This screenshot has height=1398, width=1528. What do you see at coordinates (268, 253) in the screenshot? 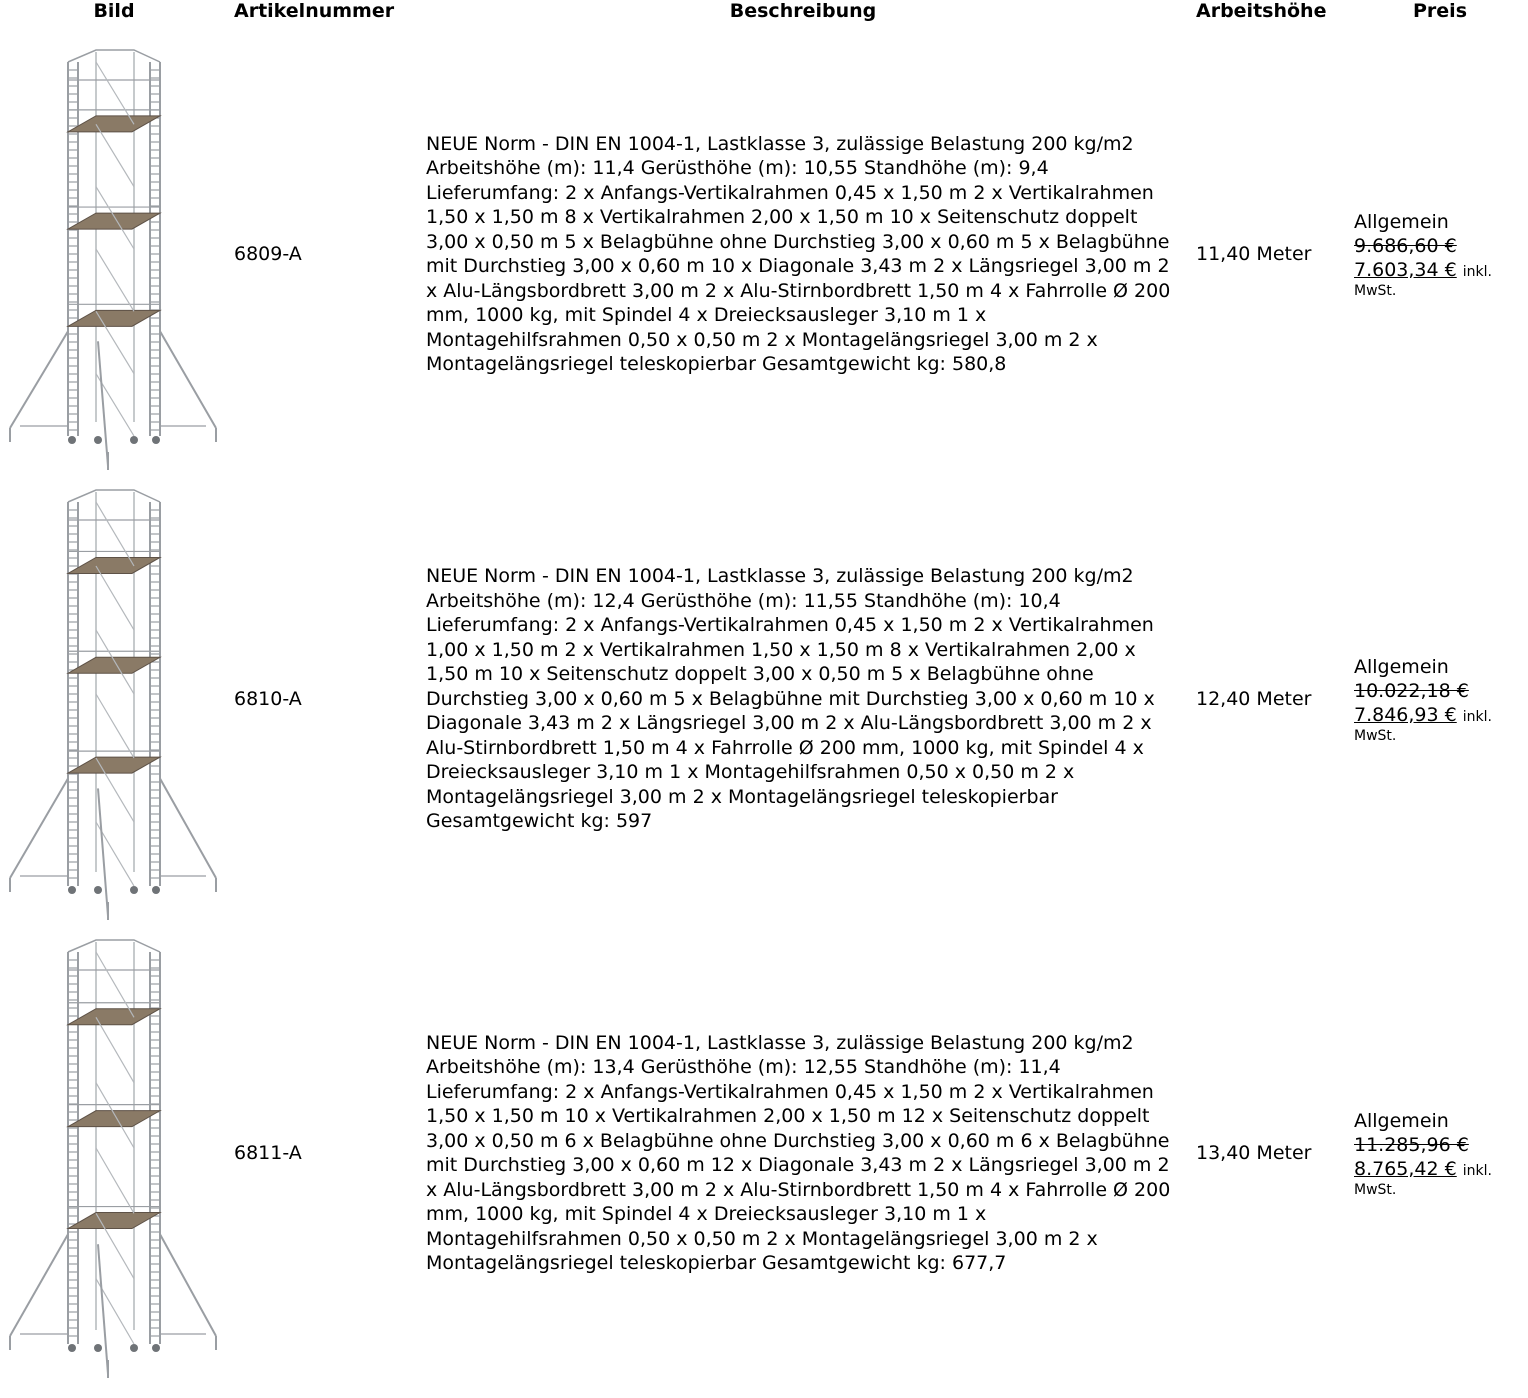
I see `article-number: 6809-A` at bounding box center [268, 253].